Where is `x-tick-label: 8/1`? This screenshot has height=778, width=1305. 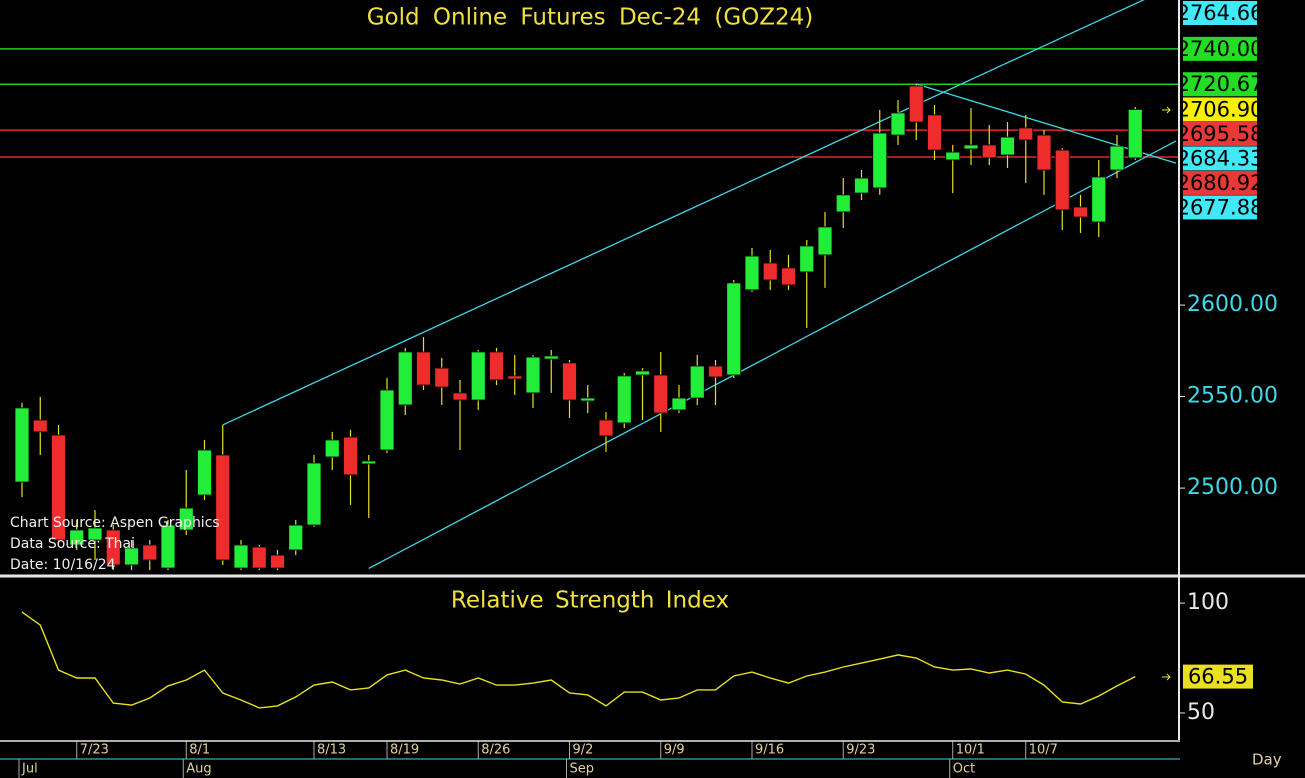
x-tick-label: 8/1 is located at coordinates (199, 750).